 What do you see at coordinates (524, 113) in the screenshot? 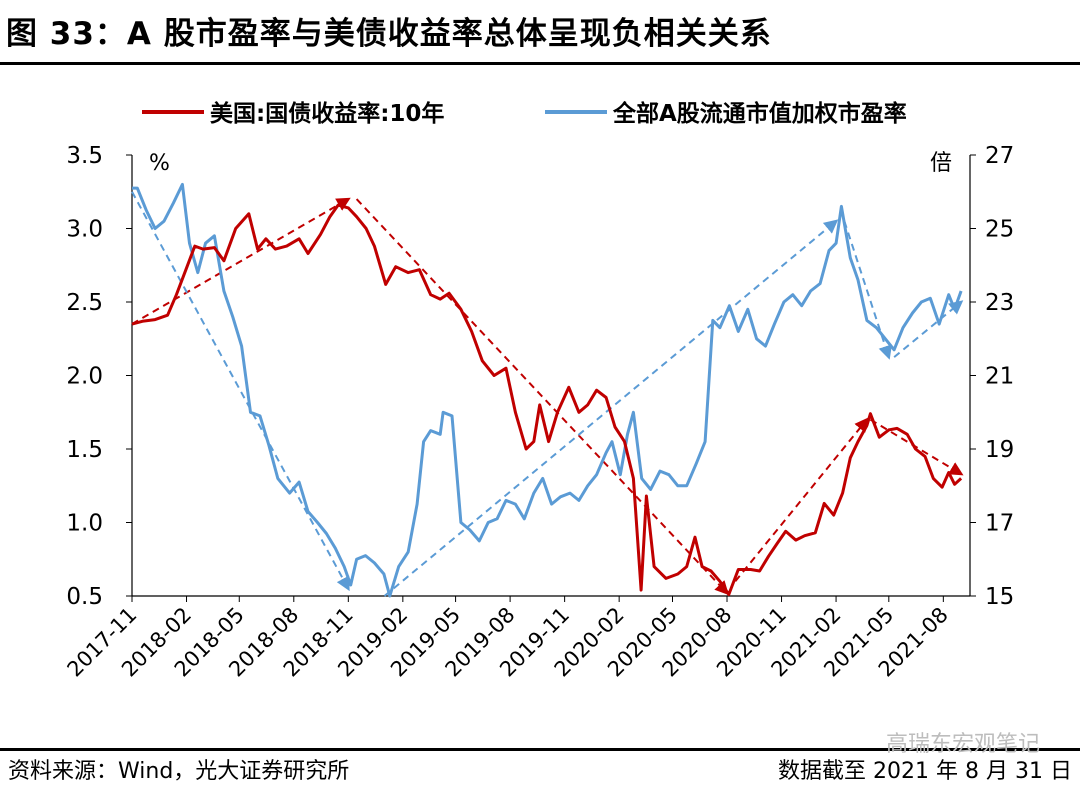
I see `legend: 美国:国债收益率:10年 全部A股流通市值加权市盈率` at bounding box center [524, 113].